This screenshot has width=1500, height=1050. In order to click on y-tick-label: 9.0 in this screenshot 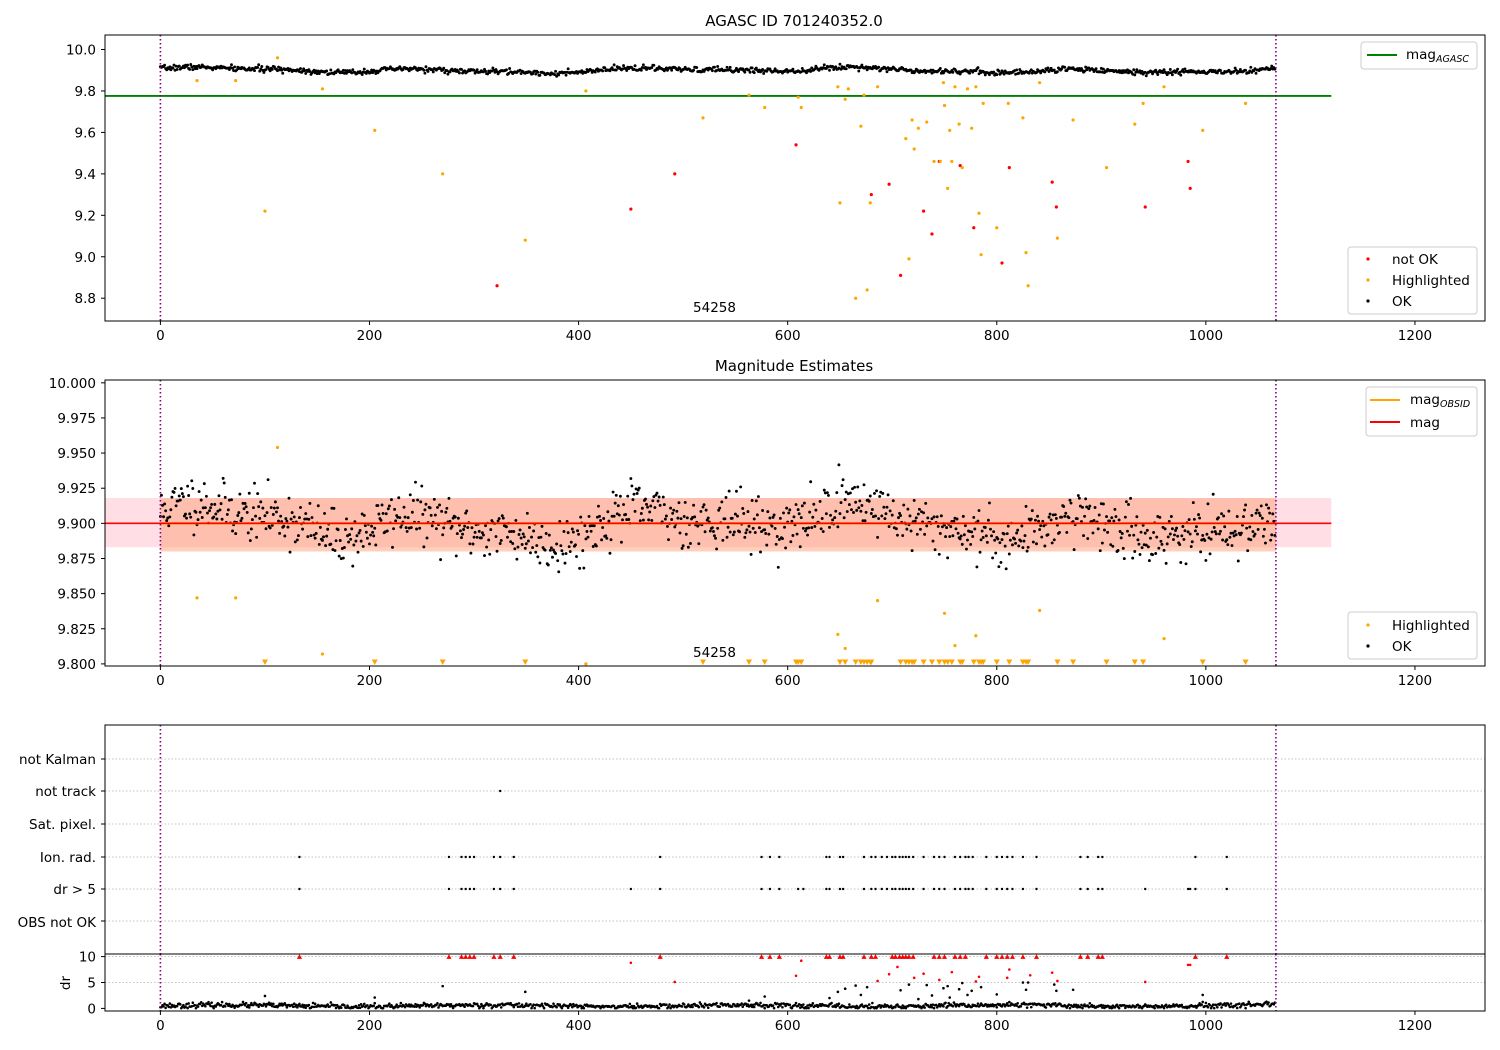, I will do `click(85, 258)`.